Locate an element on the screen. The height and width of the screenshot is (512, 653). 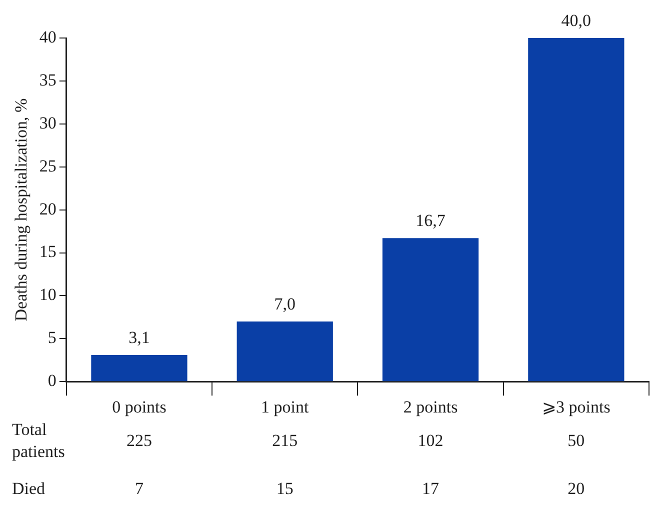
y-tick-label: 15 is located at coordinates (47, 252).